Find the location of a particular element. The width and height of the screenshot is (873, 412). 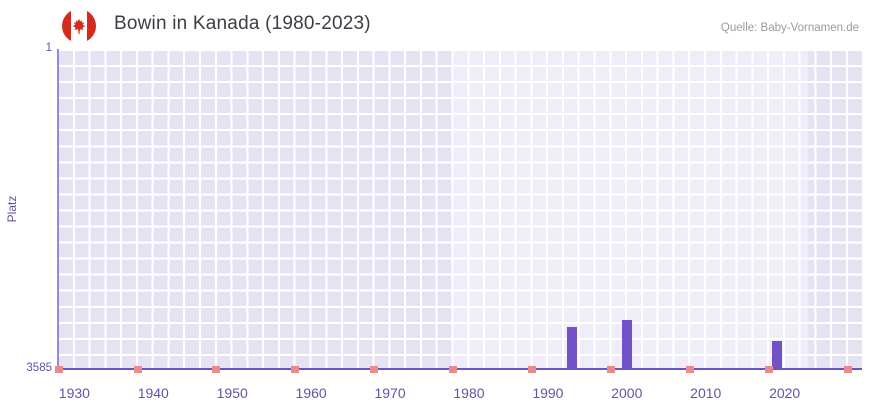

y-axis-line is located at coordinates (58, 209).